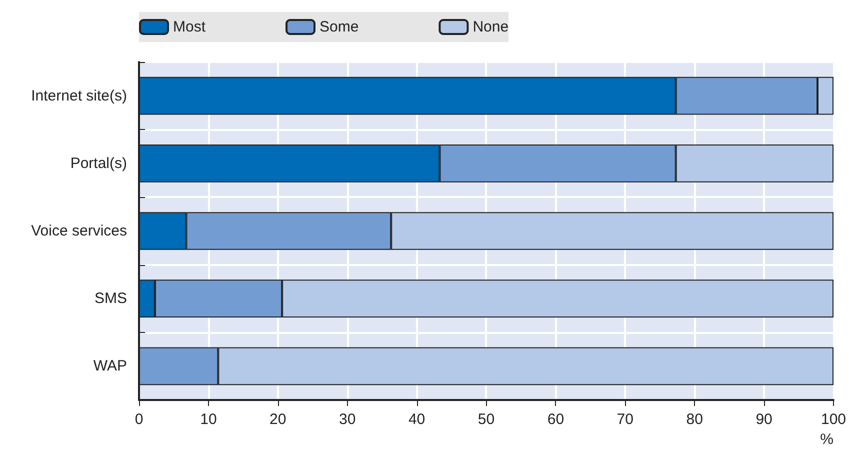  I want to click on x-tick-label: 70, so click(625, 419).